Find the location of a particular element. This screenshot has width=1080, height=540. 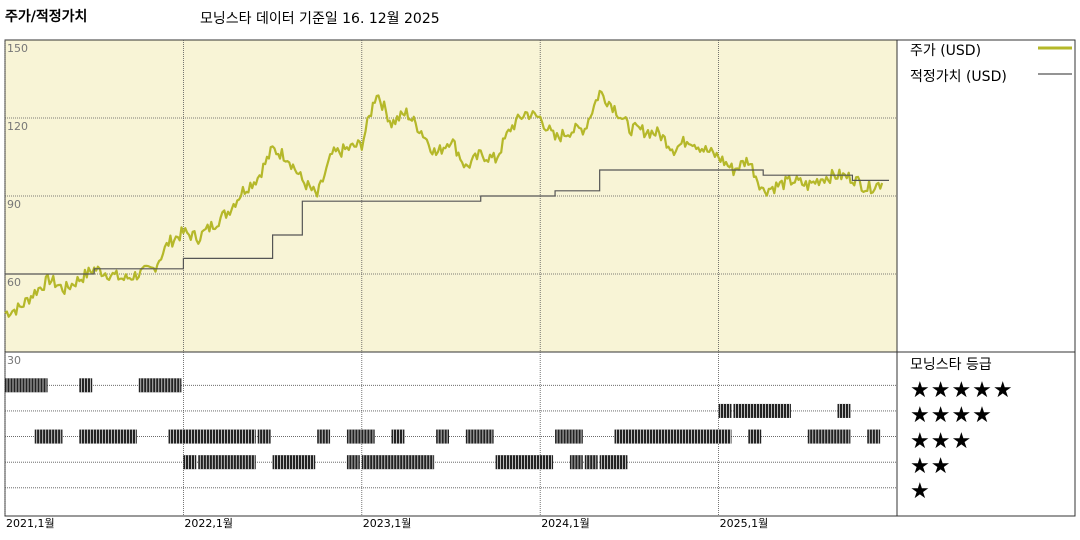

y-tick-label: 60 is located at coordinates (14, 282).